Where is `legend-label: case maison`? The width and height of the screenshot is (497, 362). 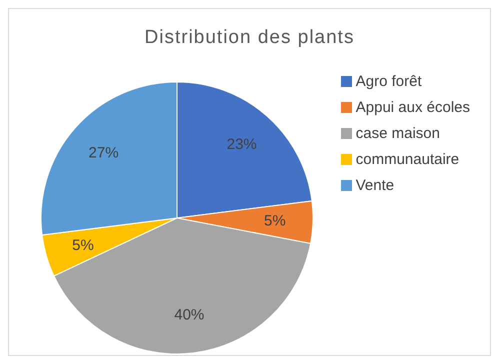 legend-label: case maison is located at coordinates (398, 133).